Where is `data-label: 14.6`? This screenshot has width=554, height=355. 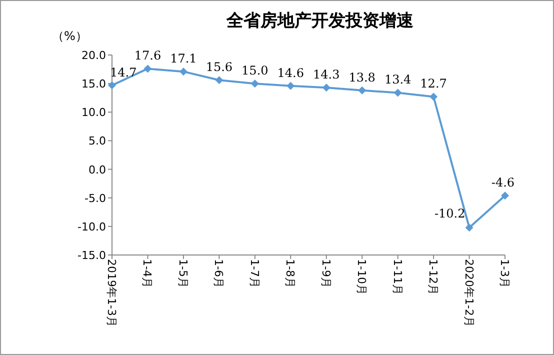
data-label: 14.6 is located at coordinates (290, 73).